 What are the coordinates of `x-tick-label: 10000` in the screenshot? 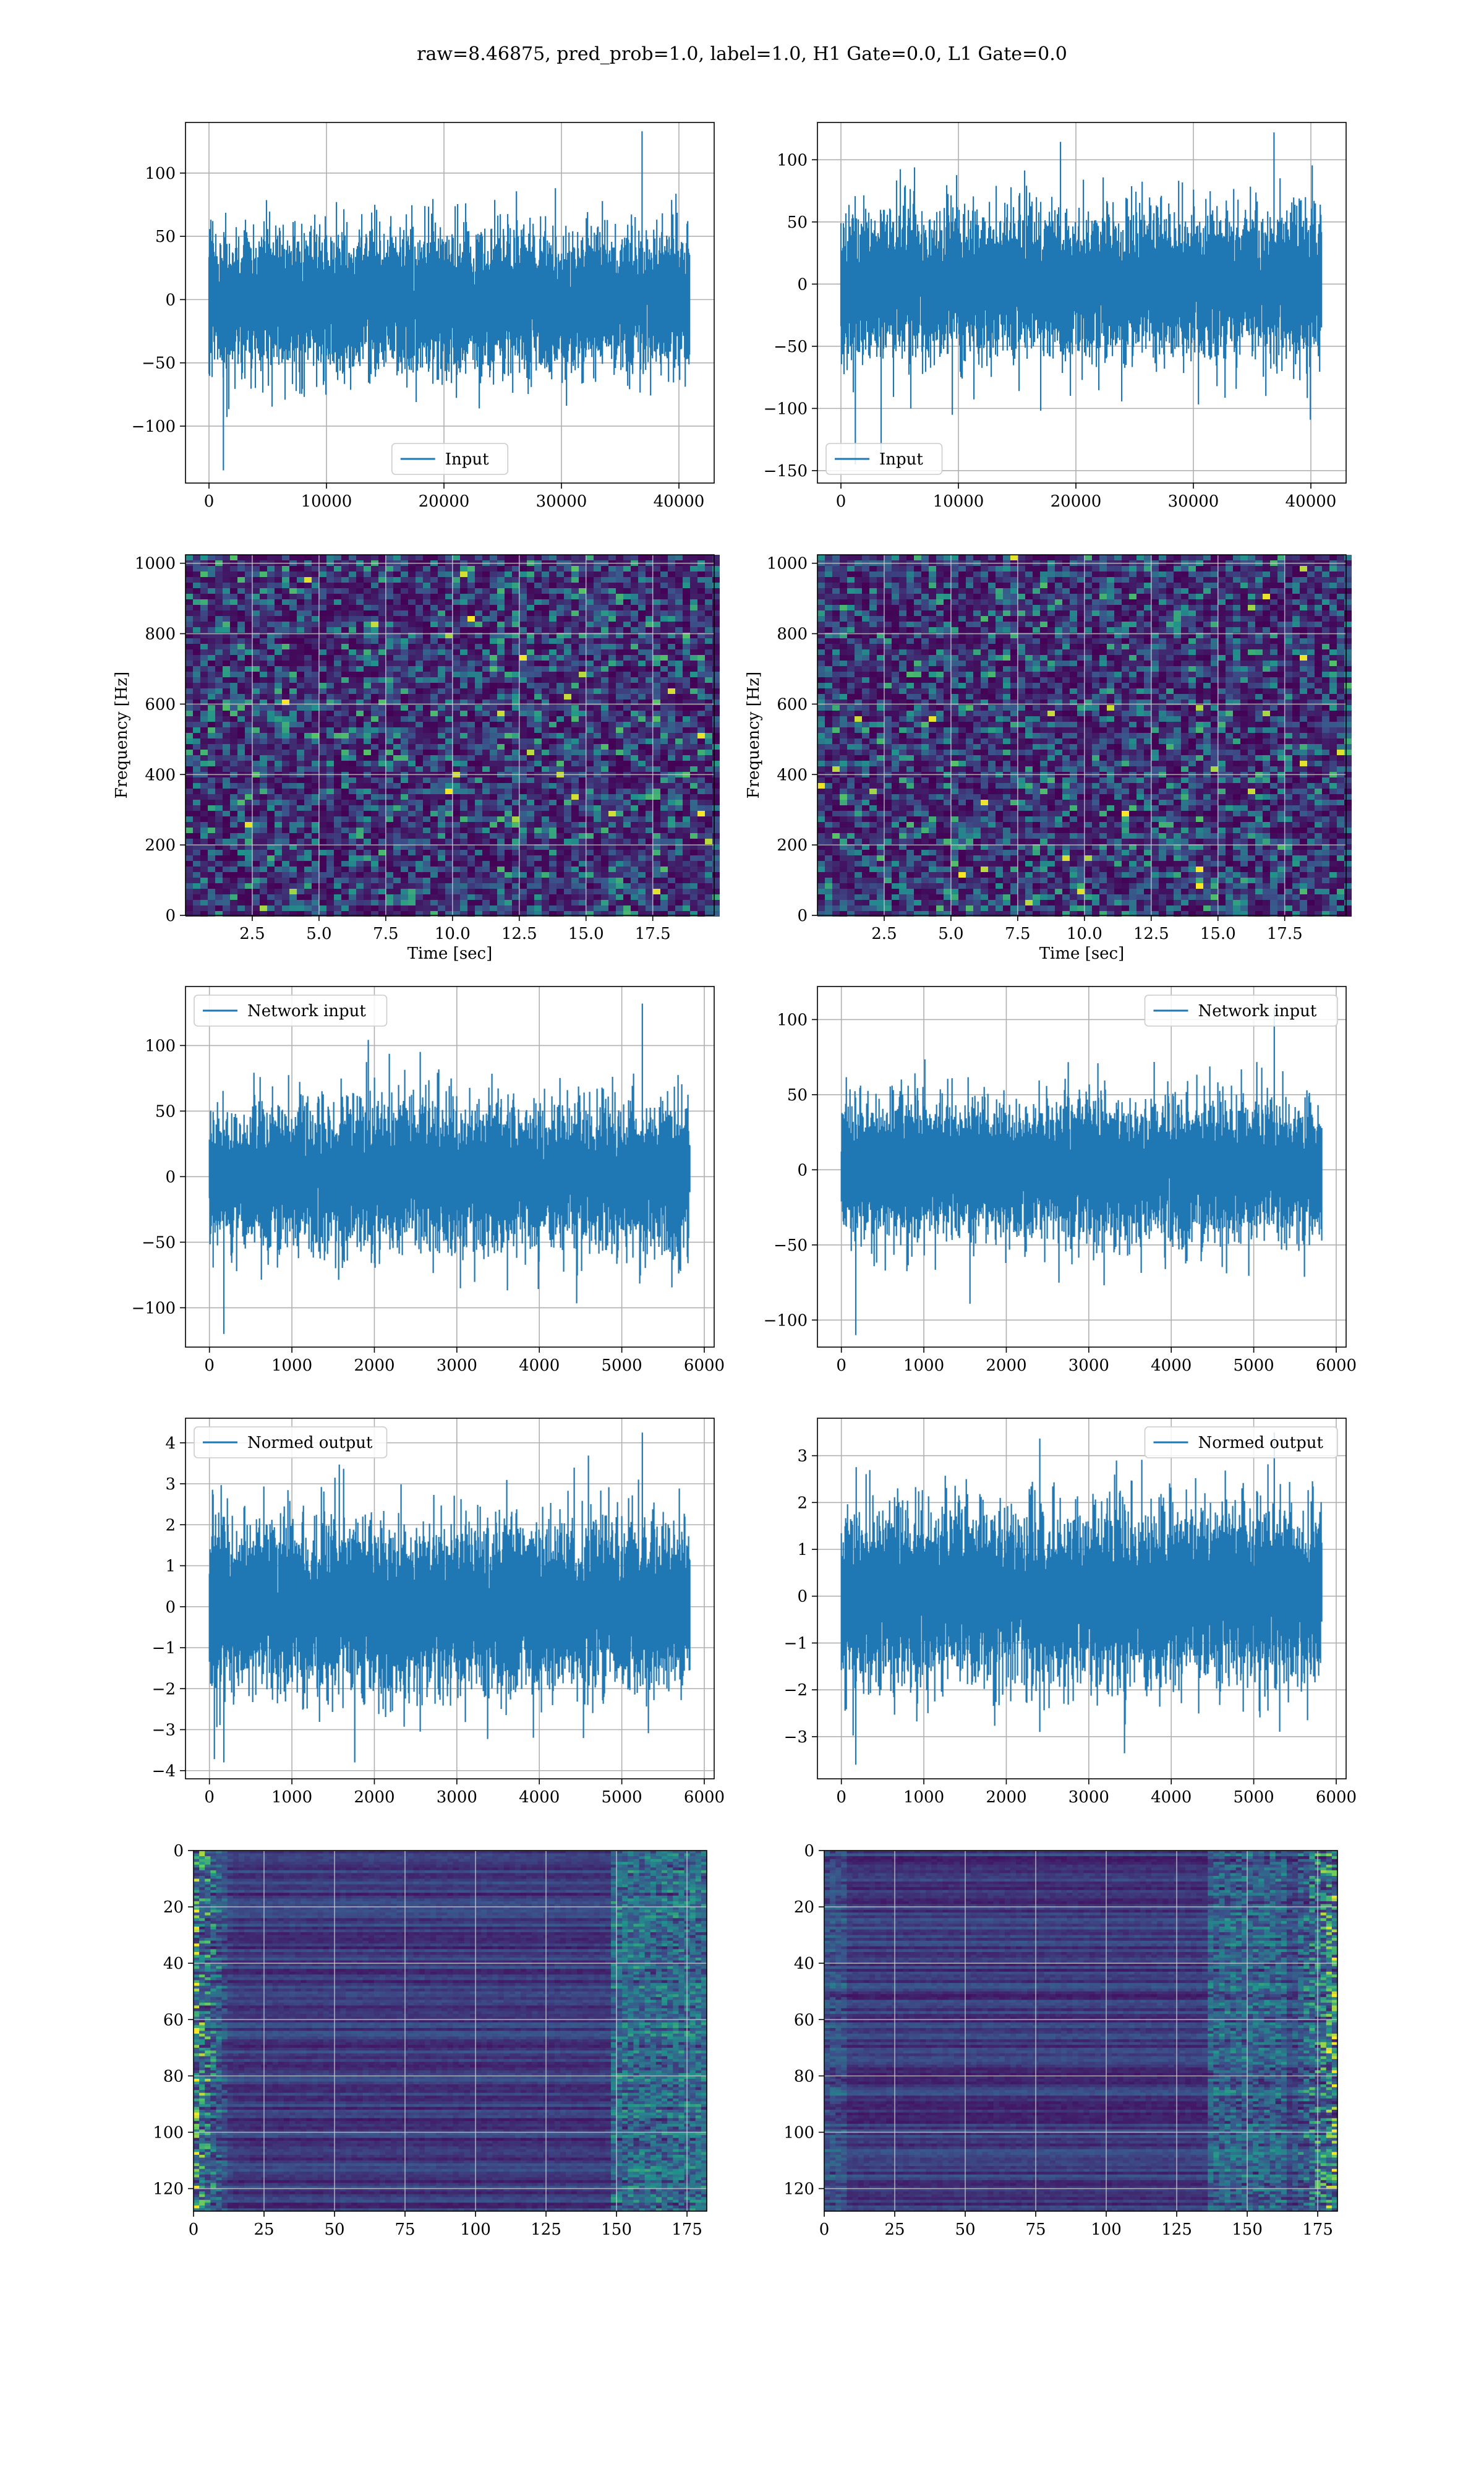 It's located at (326, 501).